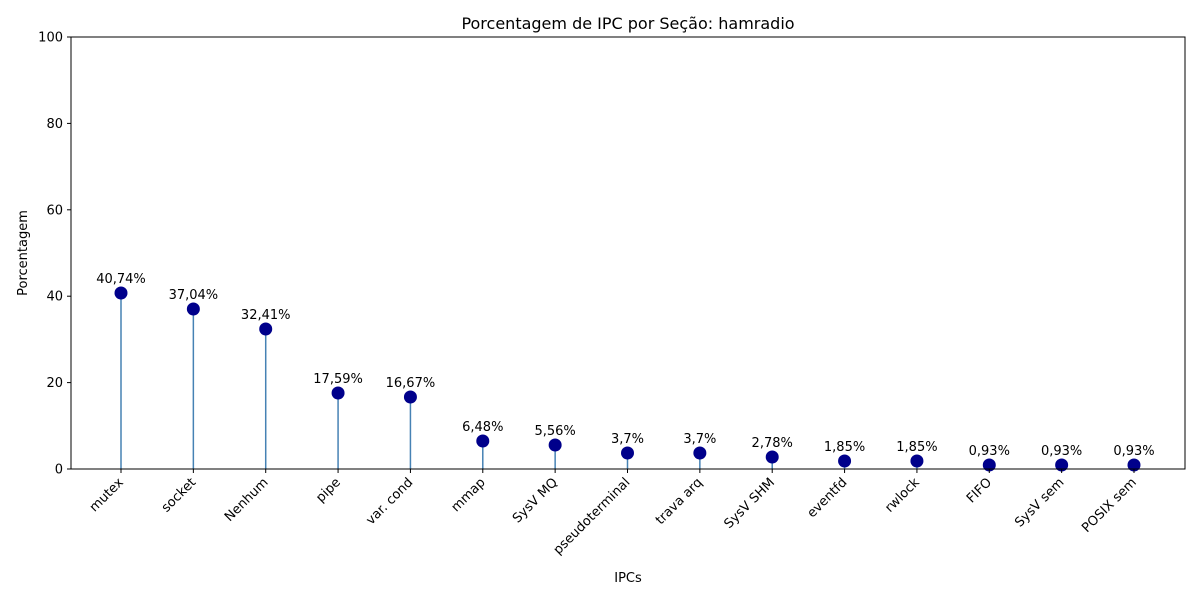  What do you see at coordinates (979, 490) in the screenshot?
I see `x-tick-label: FIFO` at bounding box center [979, 490].